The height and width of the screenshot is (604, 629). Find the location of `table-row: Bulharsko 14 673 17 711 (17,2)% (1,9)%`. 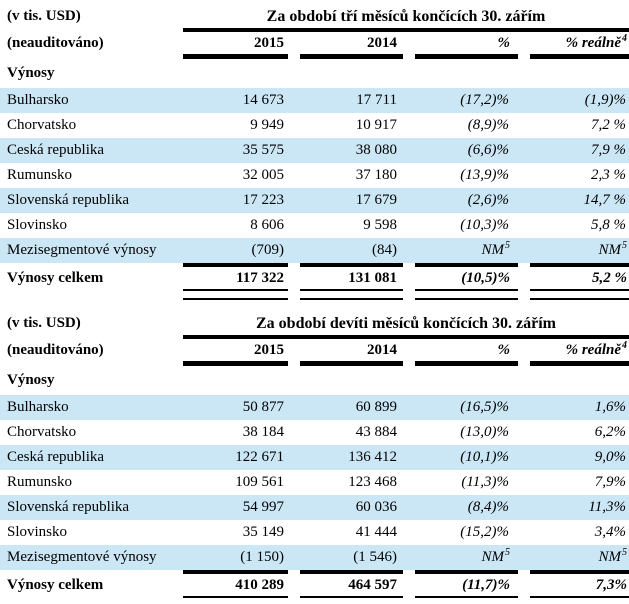

table-row: Bulharsko 14 673 17 711 (17,2)% (1,9)% is located at coordinates (314, 100).